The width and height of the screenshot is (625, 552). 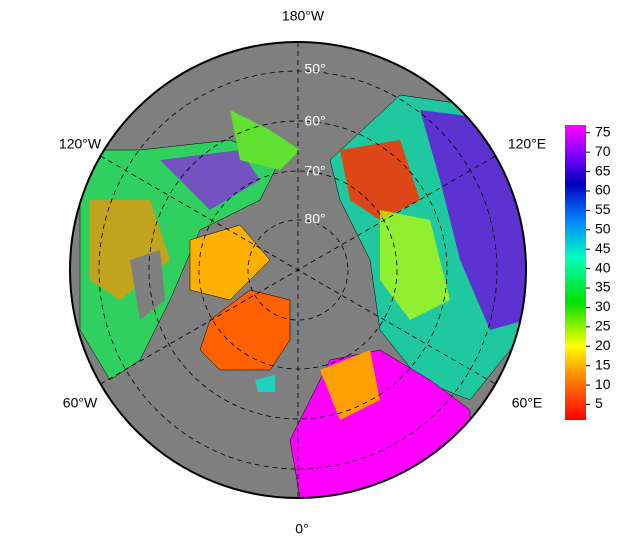 I want to click on colorbar-tick-label: 50, so click(x=603, y=229).